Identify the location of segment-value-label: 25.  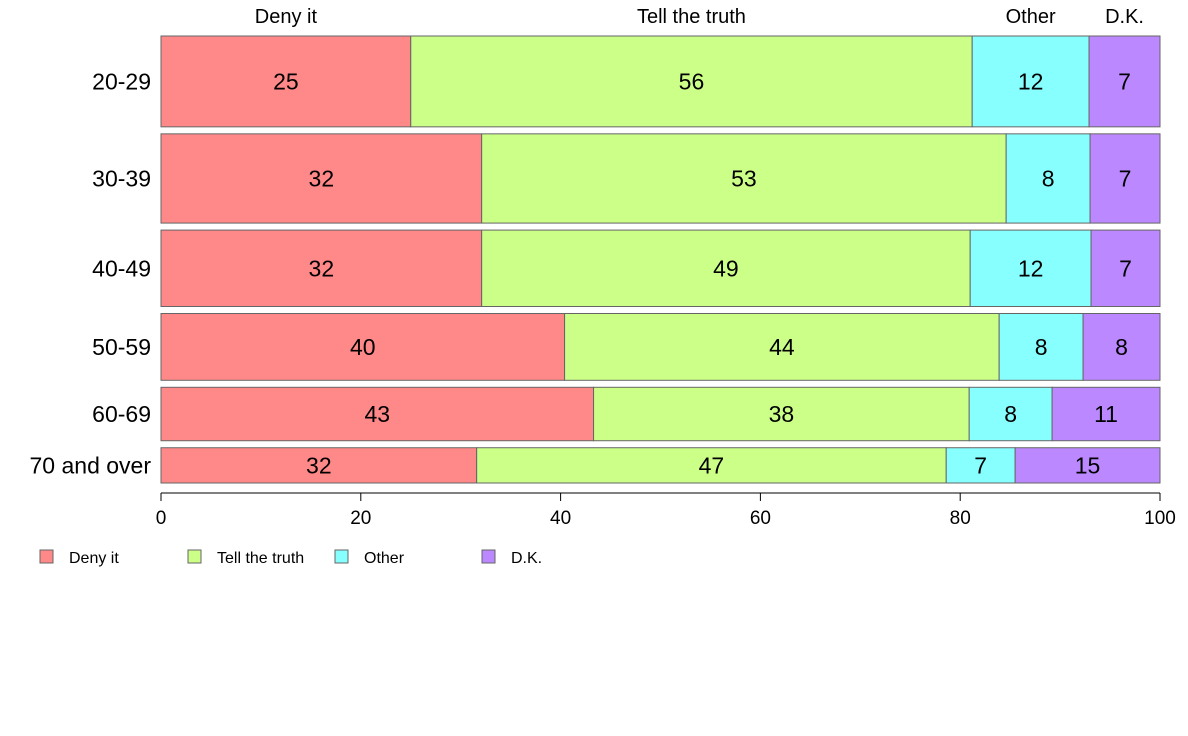
(286, 81).